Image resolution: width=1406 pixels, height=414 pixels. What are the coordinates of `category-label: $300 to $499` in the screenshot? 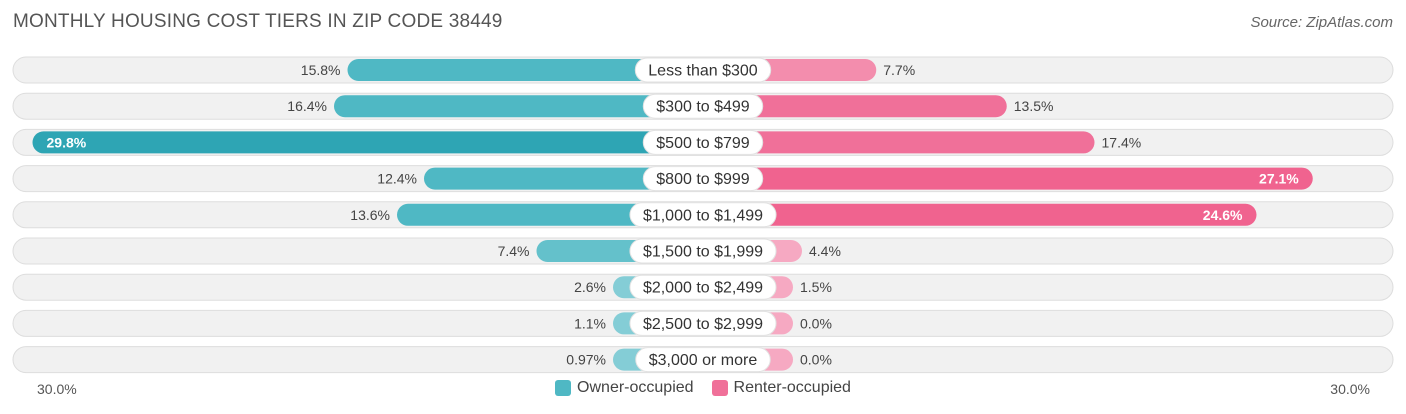 It's located at (703, 107).